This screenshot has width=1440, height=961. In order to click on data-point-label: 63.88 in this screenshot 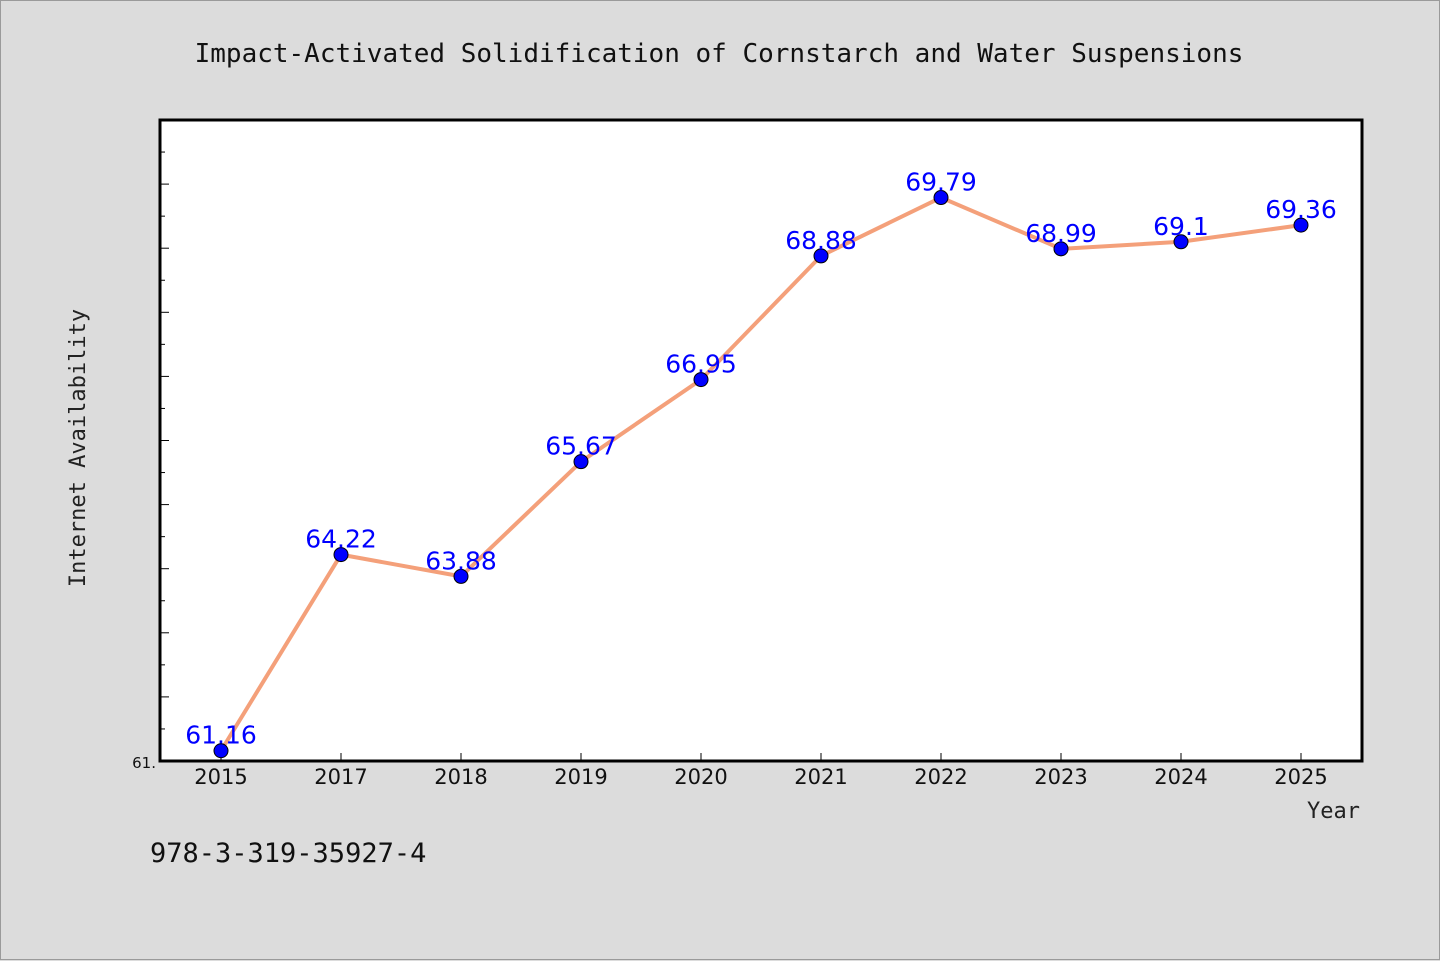, I will do `click(461, 560)`.